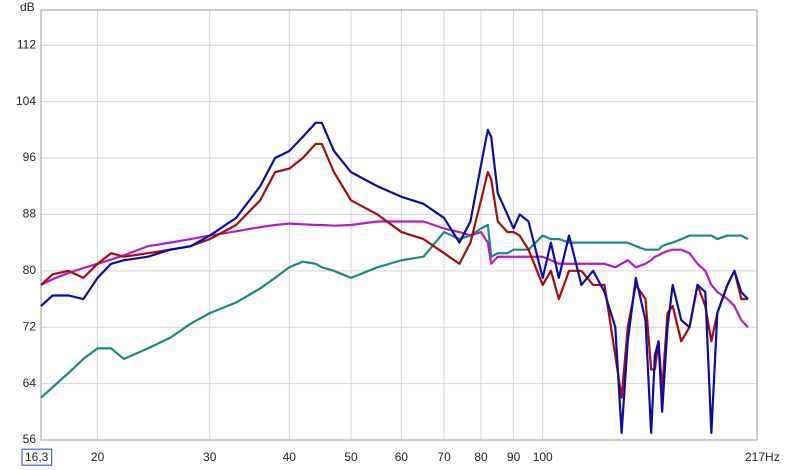 This screenshot has height=470, width=800. Describe the element at coordinates (30, 270) in the screenshot. I see `y-tick-label: 80` at that location.